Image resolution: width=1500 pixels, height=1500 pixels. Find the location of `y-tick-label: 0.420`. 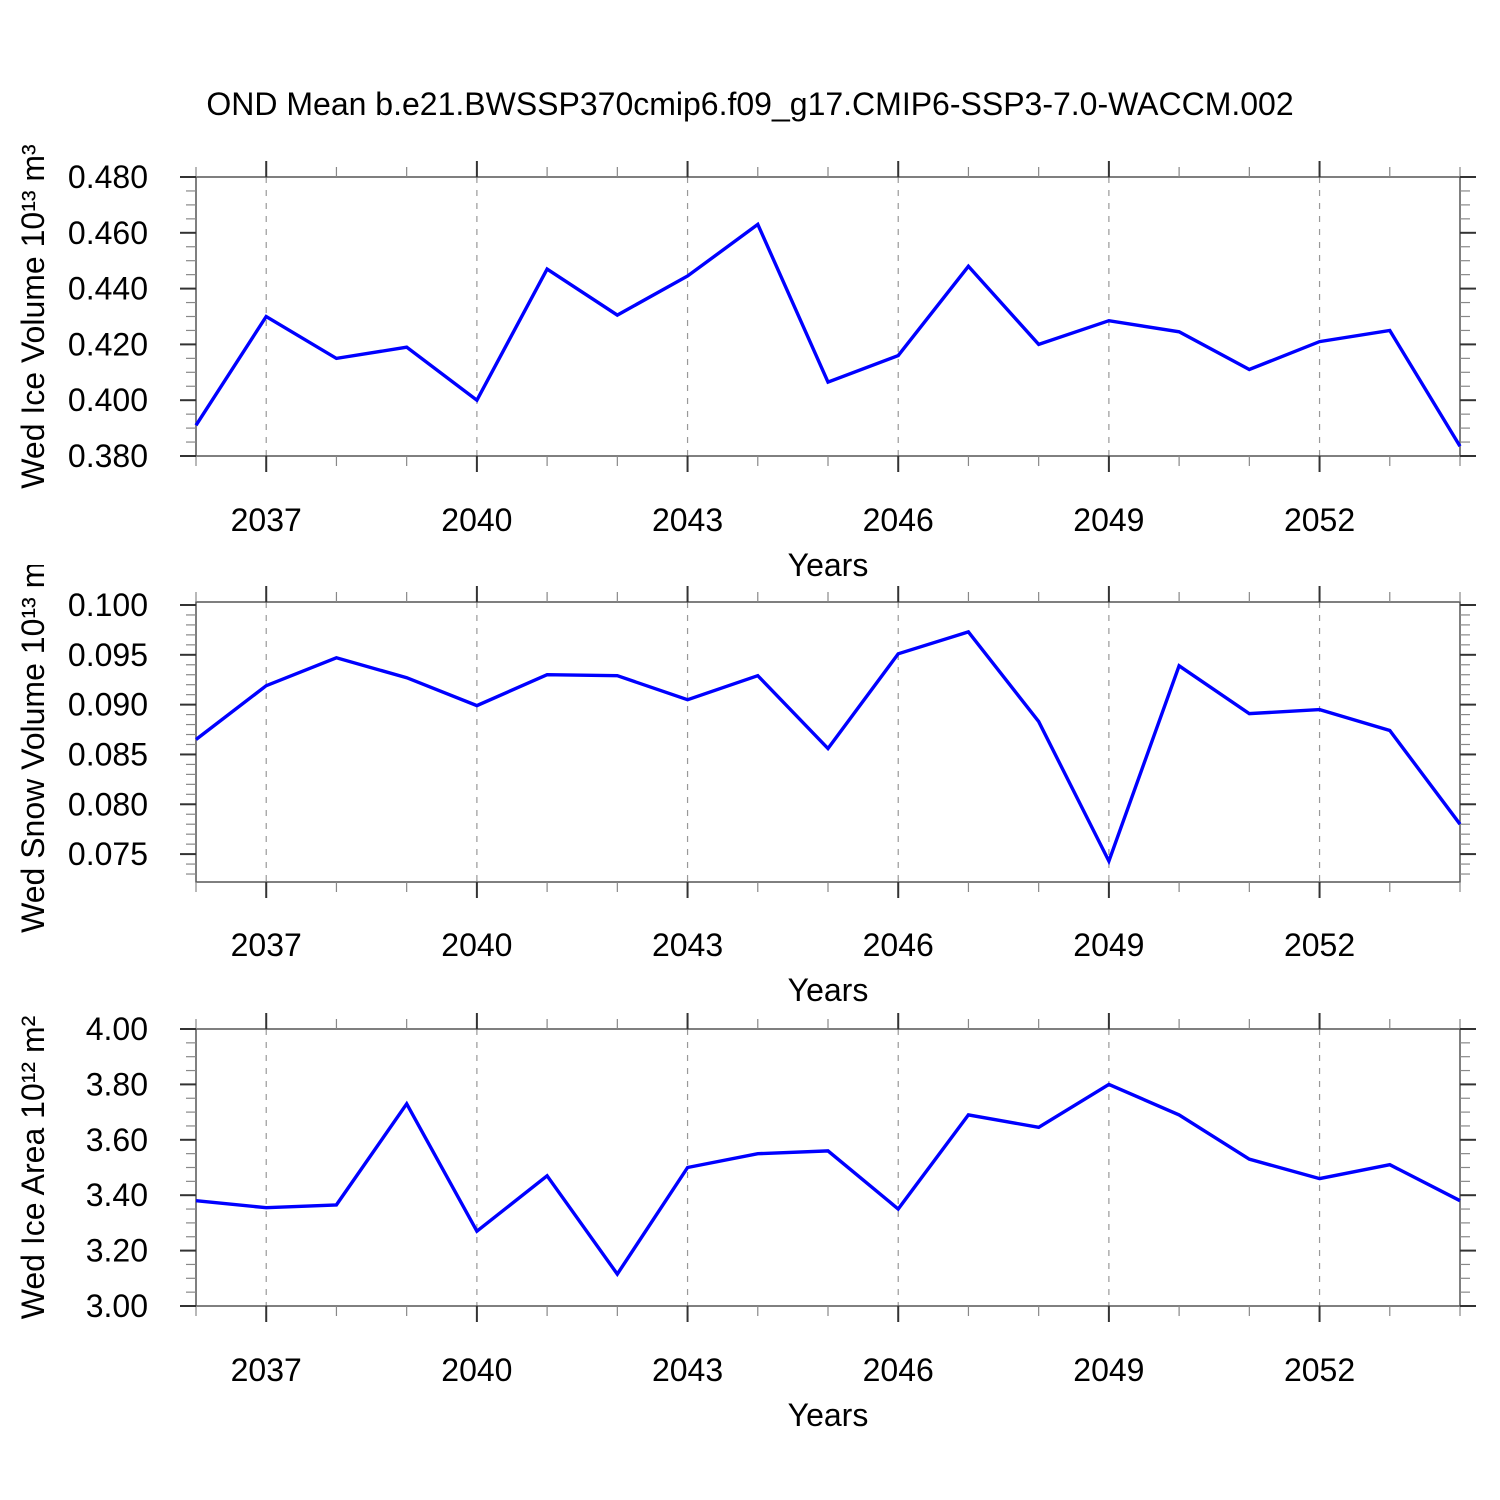

y-tick-label: 0.420 is located at coordinates (108, 344).